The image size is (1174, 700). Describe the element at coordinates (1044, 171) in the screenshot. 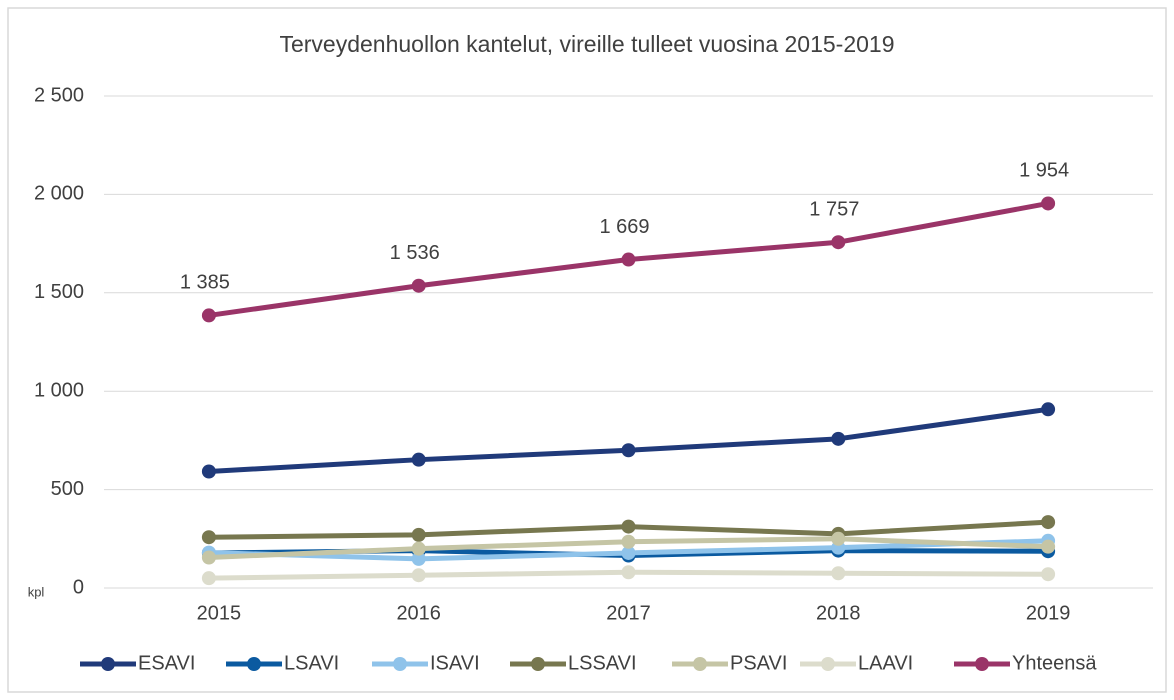

I see `data-label: 1 954` at that location.